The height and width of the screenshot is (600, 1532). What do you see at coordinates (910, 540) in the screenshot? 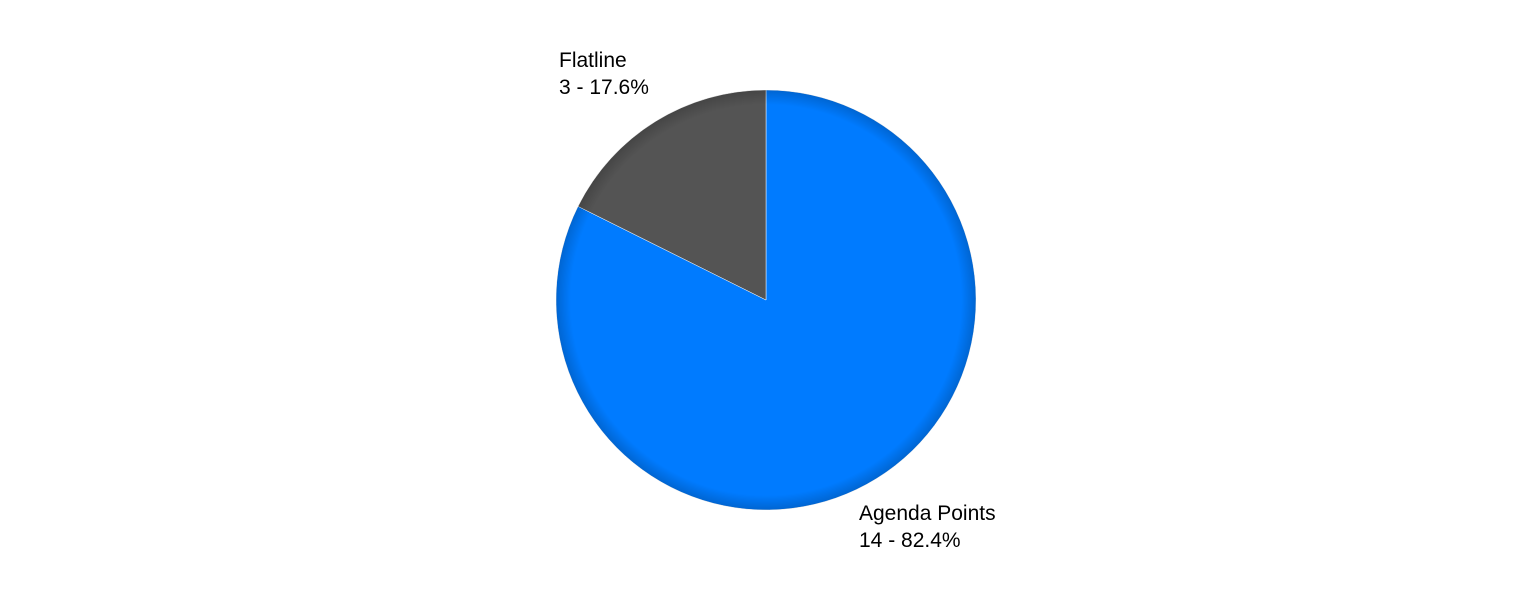
I see `slice-value-agenda-points: 14 - 82.4%` at bounding box center [910, 540].